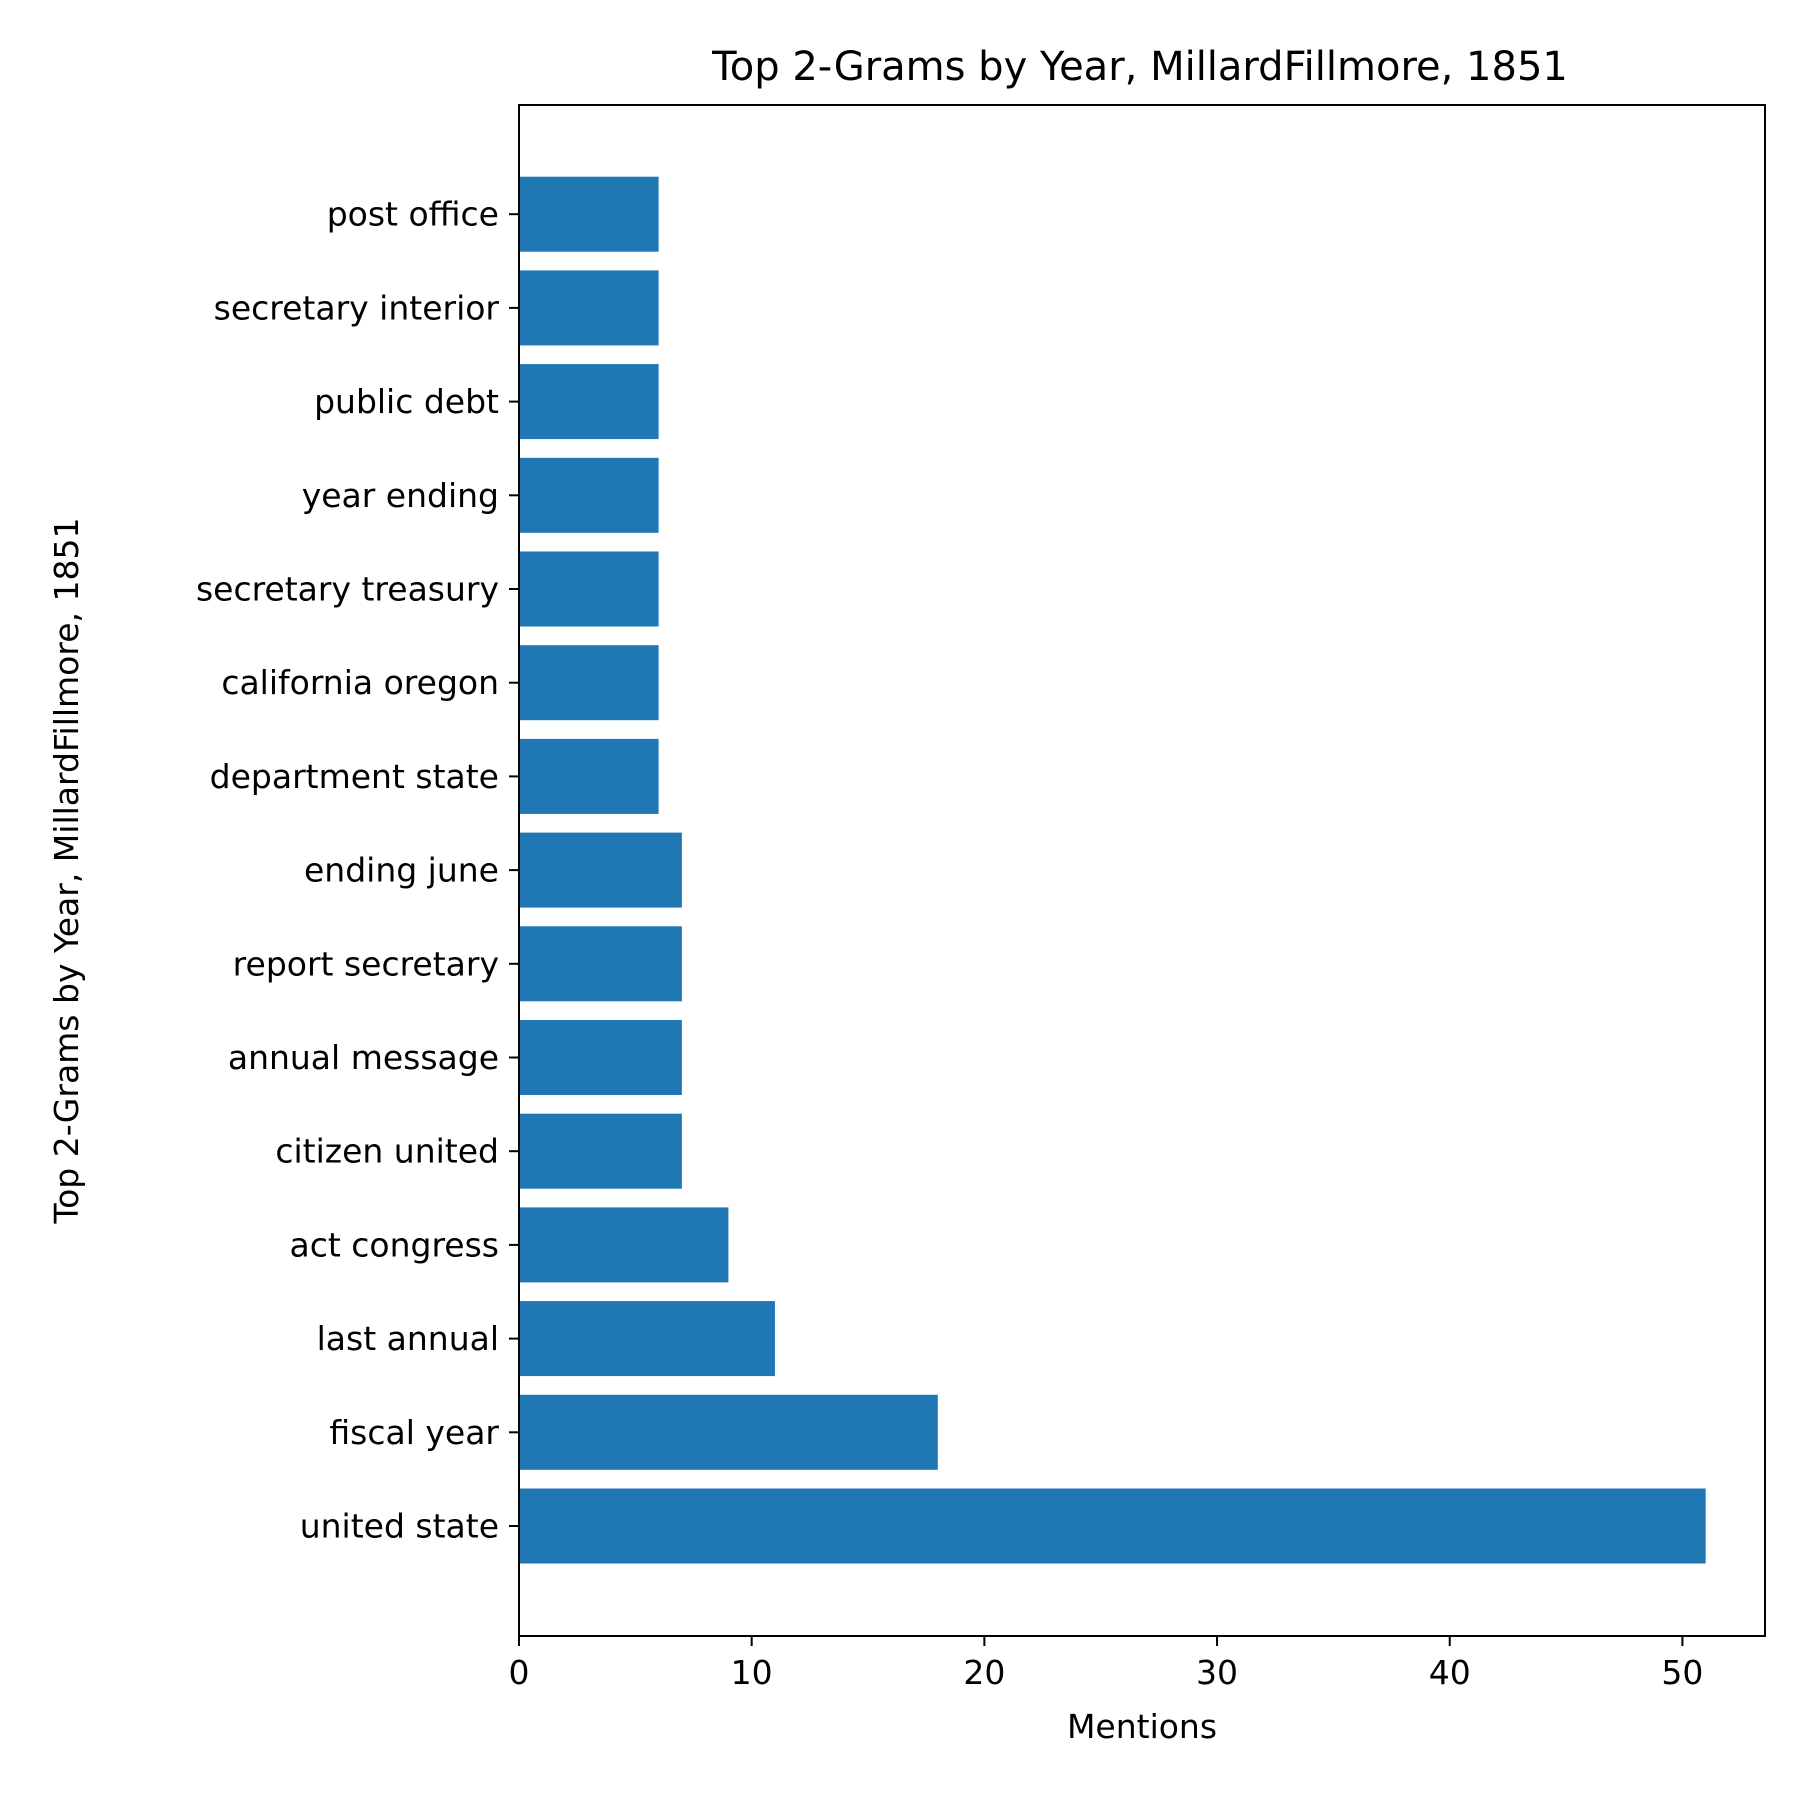  What do you see at coordinates (600, 964) in the screenshot?
I see `bar-report-secretary` at bounding box center [600, 964].